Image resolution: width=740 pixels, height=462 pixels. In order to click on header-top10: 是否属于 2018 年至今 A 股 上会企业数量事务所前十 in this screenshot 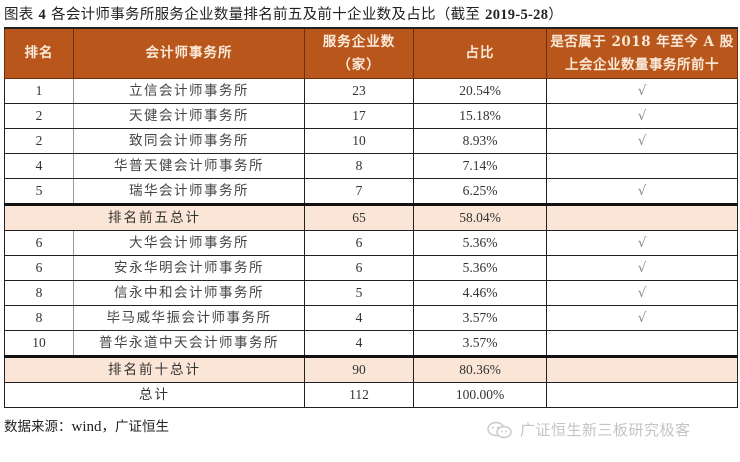, I will do `click(642, 53)`.